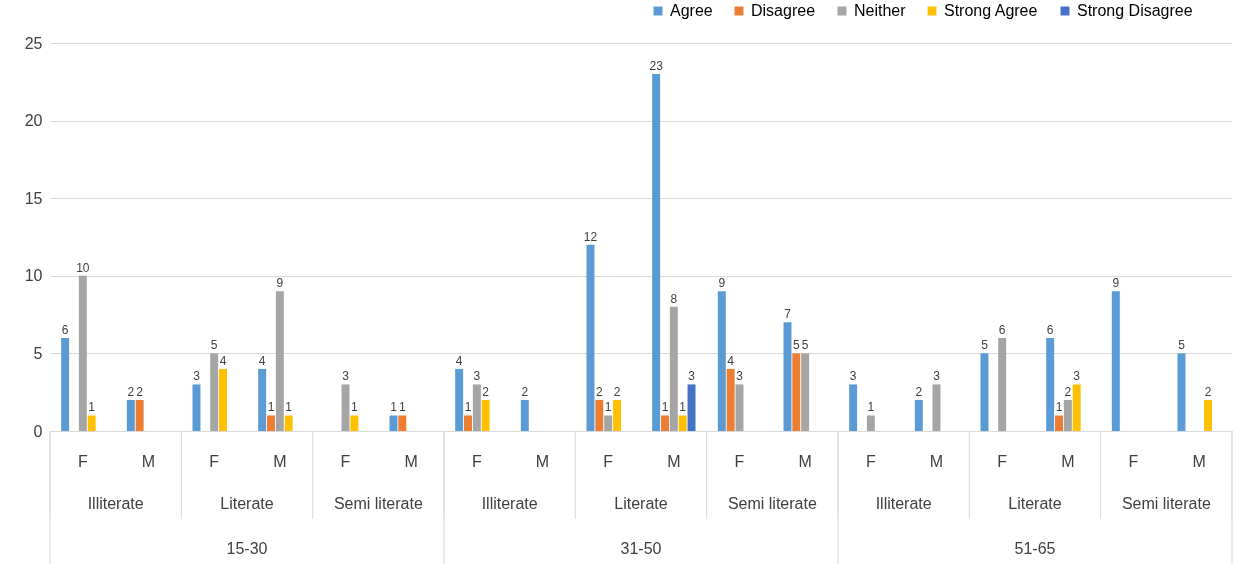  Describe the element at coordinates (691, 10) in the screenshot. I see `legend-label: Agree` at that location.